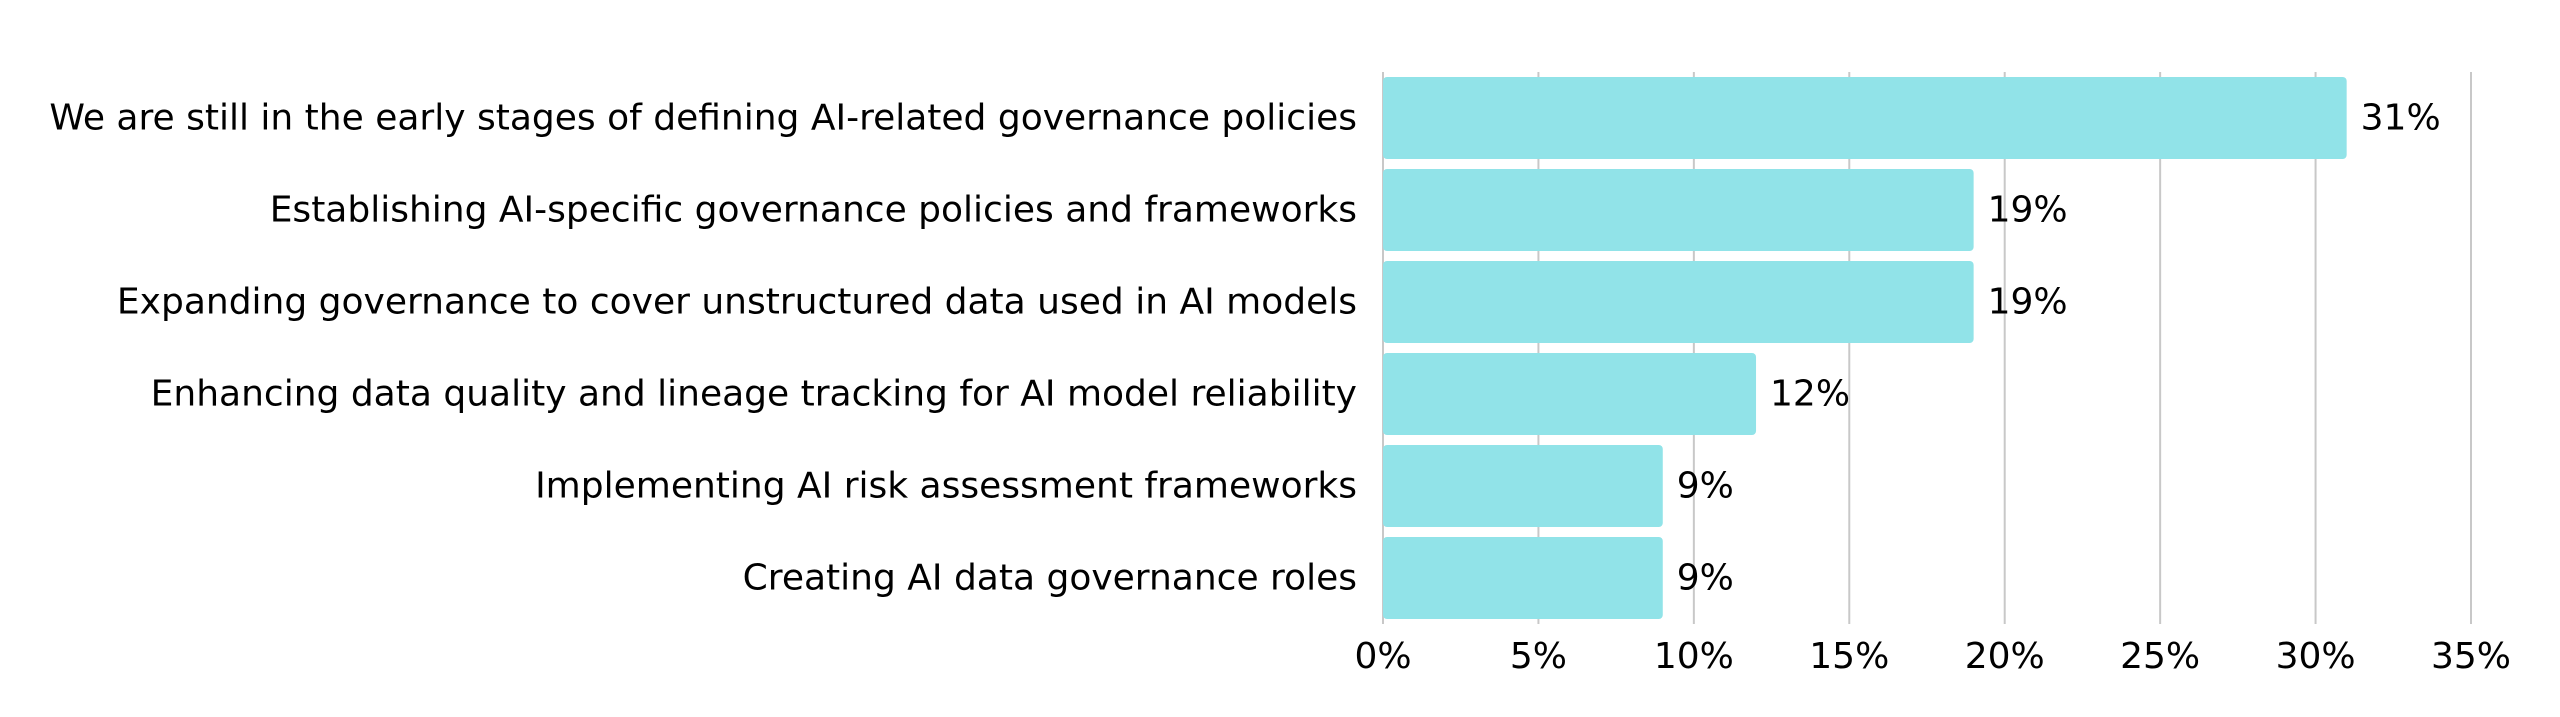 This screenshot has height=717, width=2560. Describe the element at coordinates (1382, 656) in the screenshot. I see `x-tick-label-0: 0%` at that location.